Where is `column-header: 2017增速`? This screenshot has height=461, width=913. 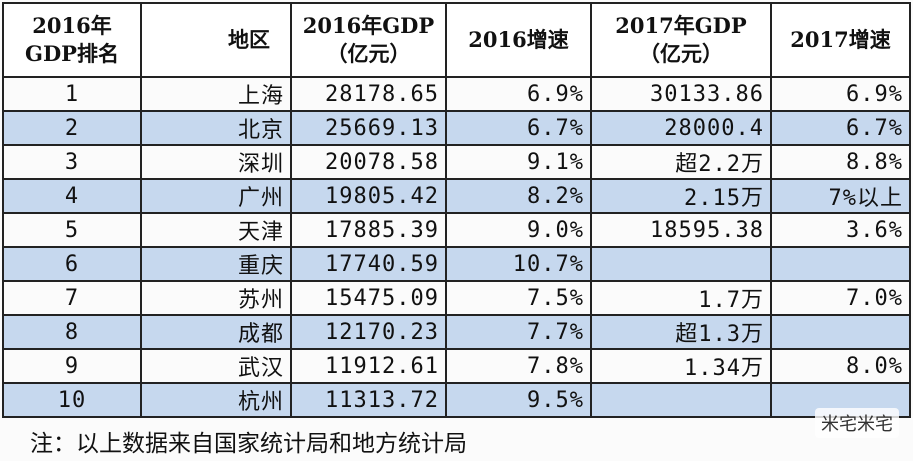 column-header: 2017增速 is located at coordinates (840, 40).